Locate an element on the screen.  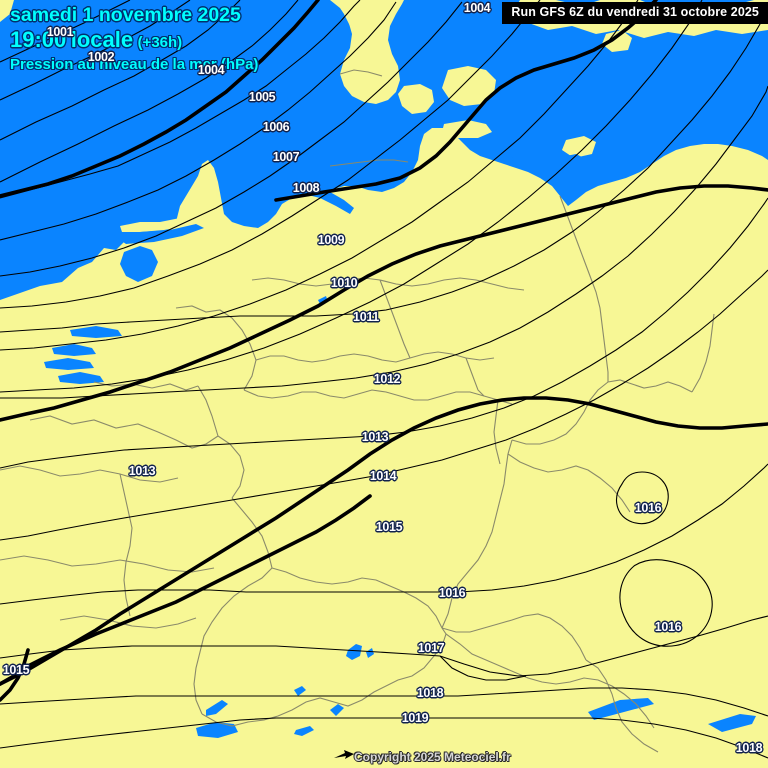
border-ch-at is located at coordinates (423, 610).